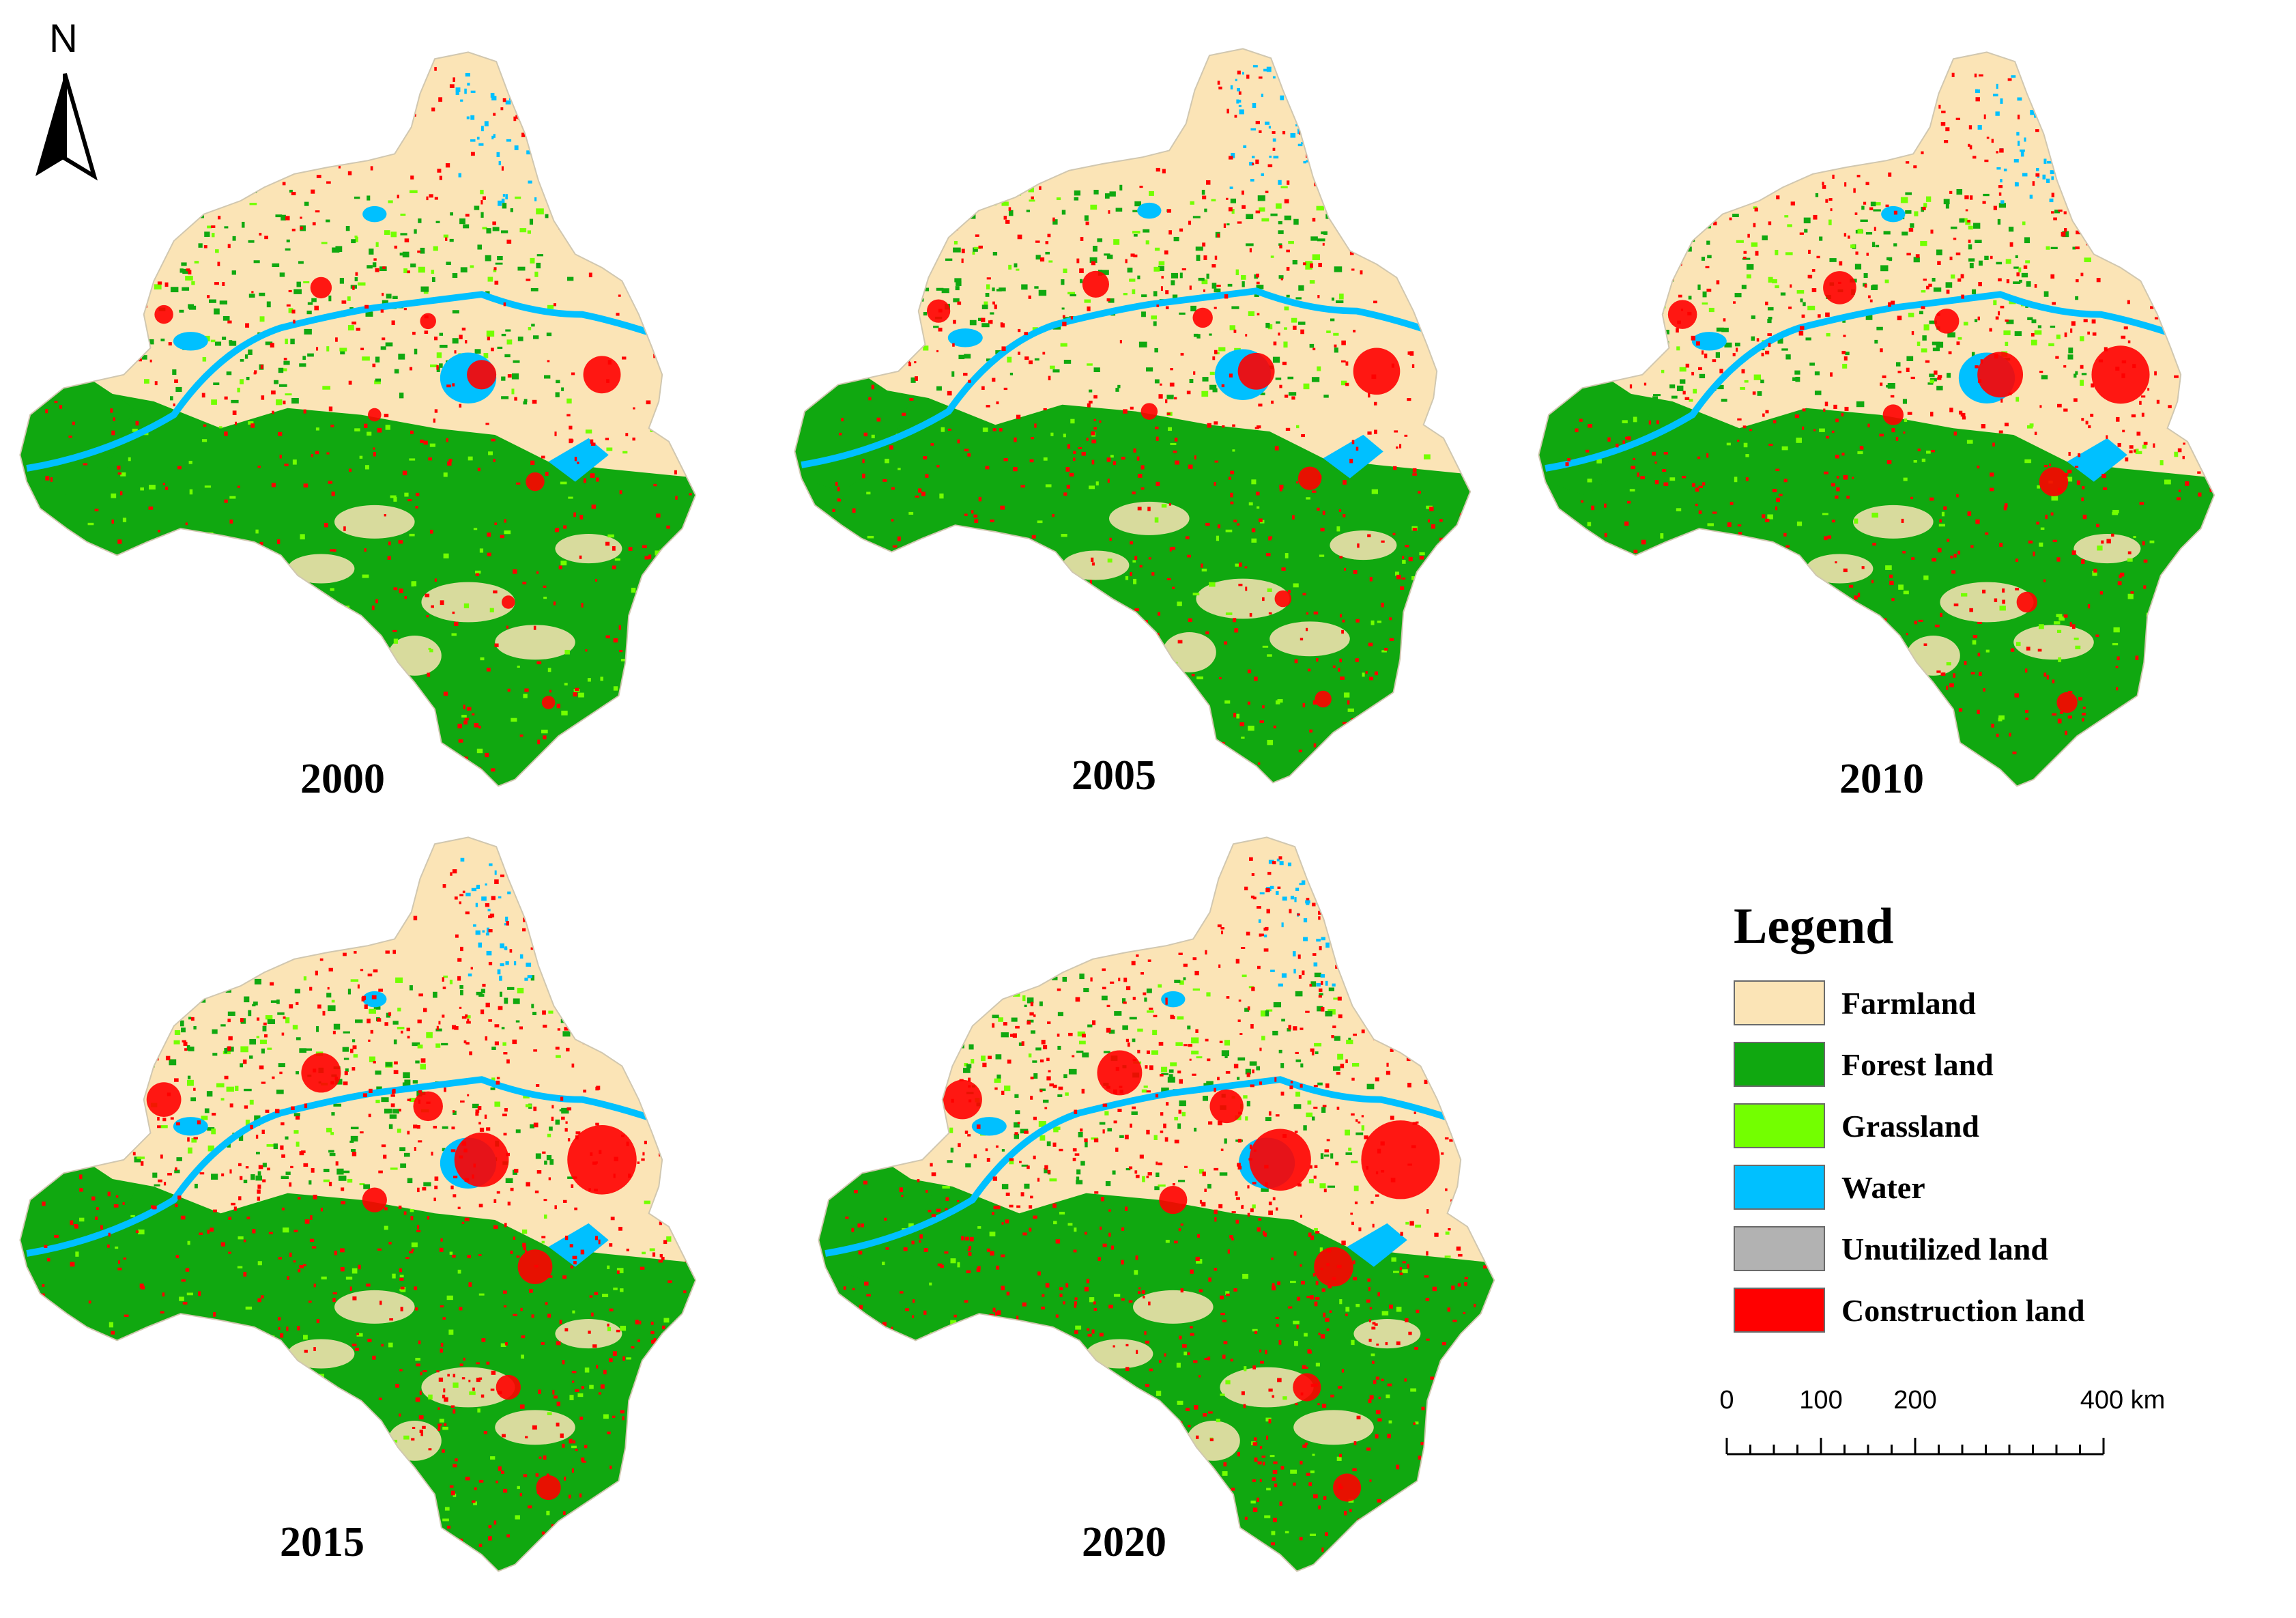  What do you see at coordinates (190, 1127) in the screenshot?
I see `lake-small` at bounding box center [190, 1127].